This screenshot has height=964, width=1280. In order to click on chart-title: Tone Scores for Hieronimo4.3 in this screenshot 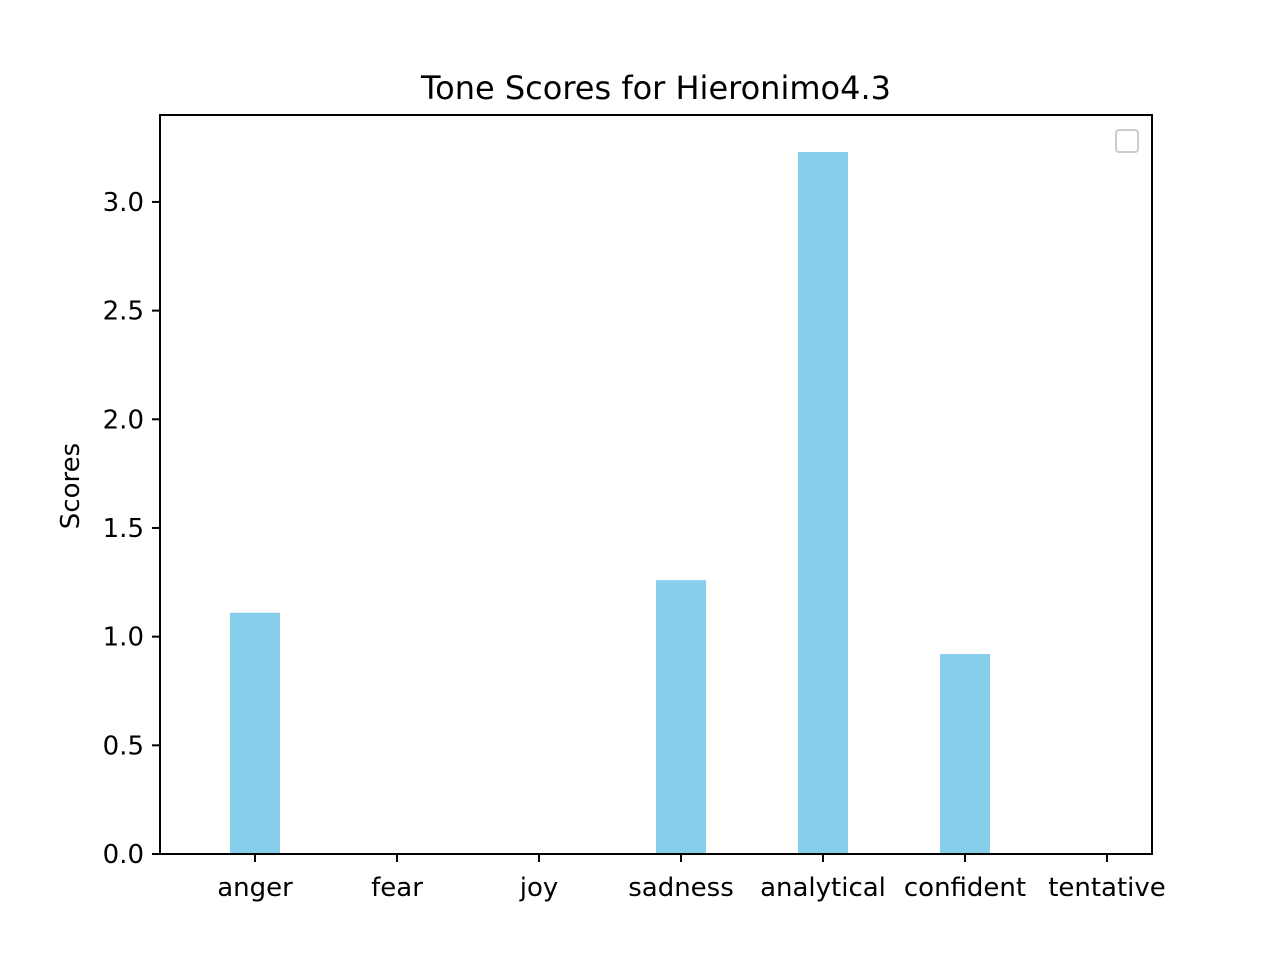, I will do `click(655, 88)`.